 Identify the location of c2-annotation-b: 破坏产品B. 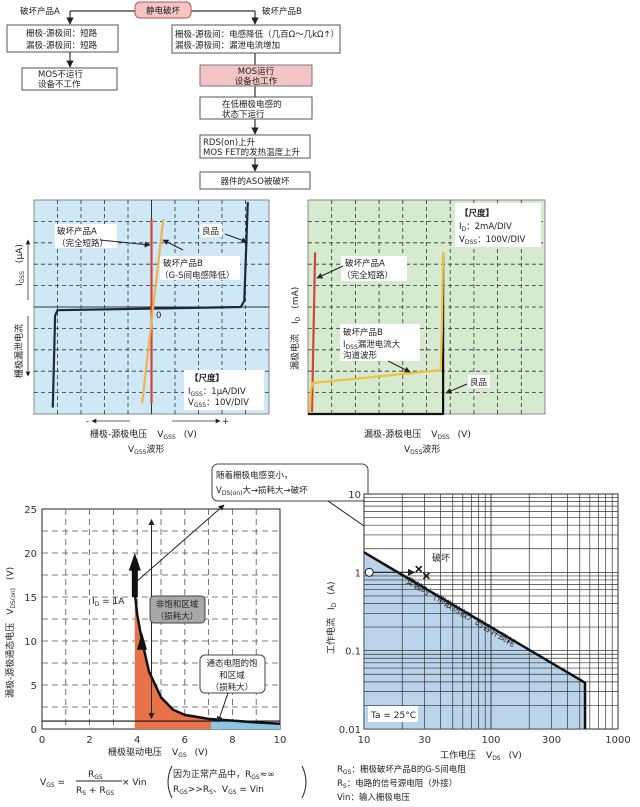
(363, 332).